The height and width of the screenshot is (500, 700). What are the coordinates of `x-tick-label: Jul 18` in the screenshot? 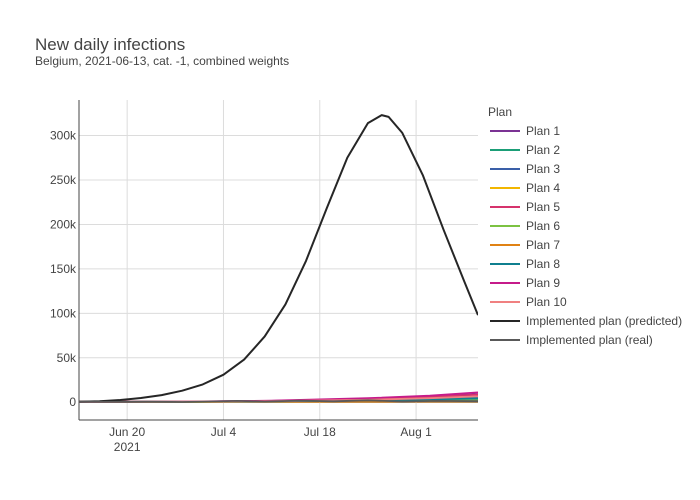 It's located at (320, 432).